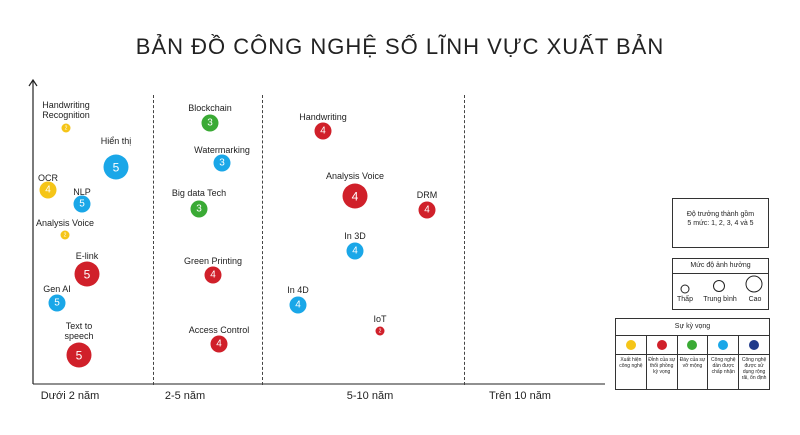 Image resolution: width=800 pixels, height=435 pixels. What do you see at coordinates (199, 193) in the screenshot?
I see `technology-label: Big data Tech` at bounding box center [199, 193].